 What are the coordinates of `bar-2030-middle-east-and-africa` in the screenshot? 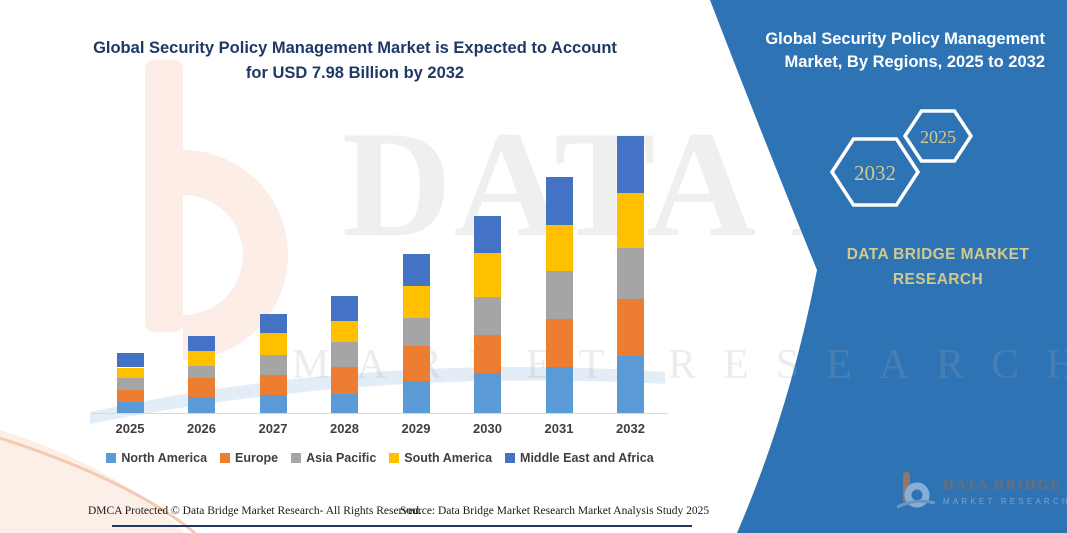 It's located at (487, 235).